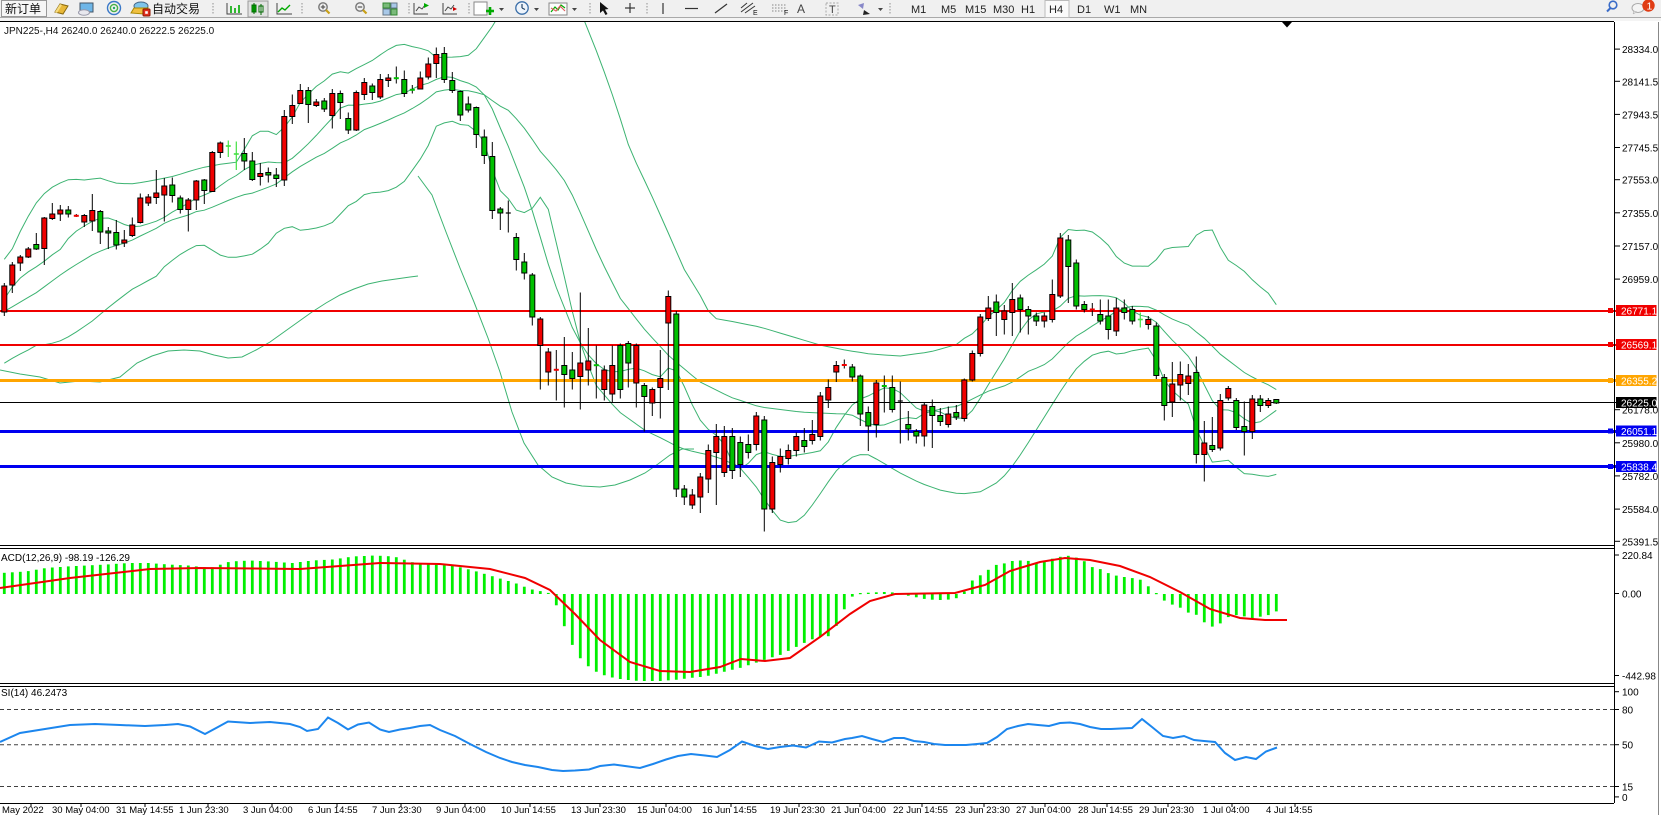  Describe the element at coordinates (786, 13) in the screenshot. I see `svg-text: F` at that location.